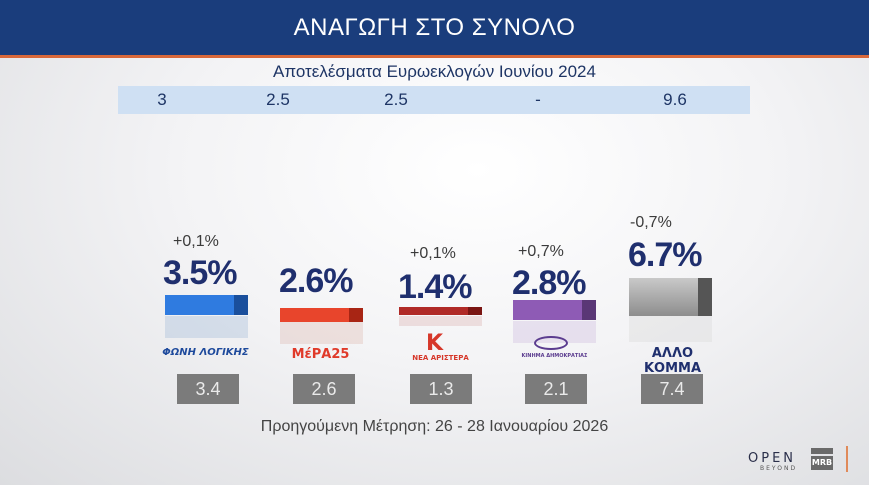 The height and width of the screenshot is (485, 869). I want to click on percentage-value: 2.6%, so click(316, 281).